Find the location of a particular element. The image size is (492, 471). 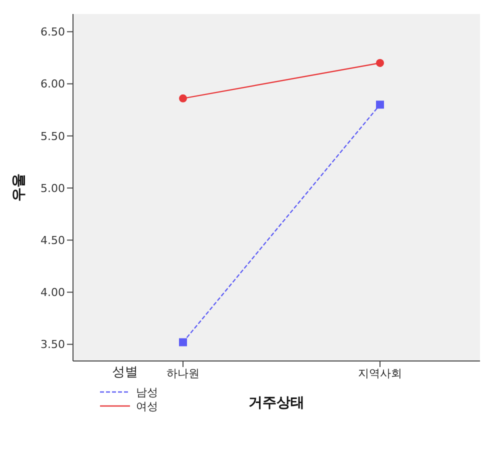

y-axis-title: 우울 is located at coordinates (18, 188).